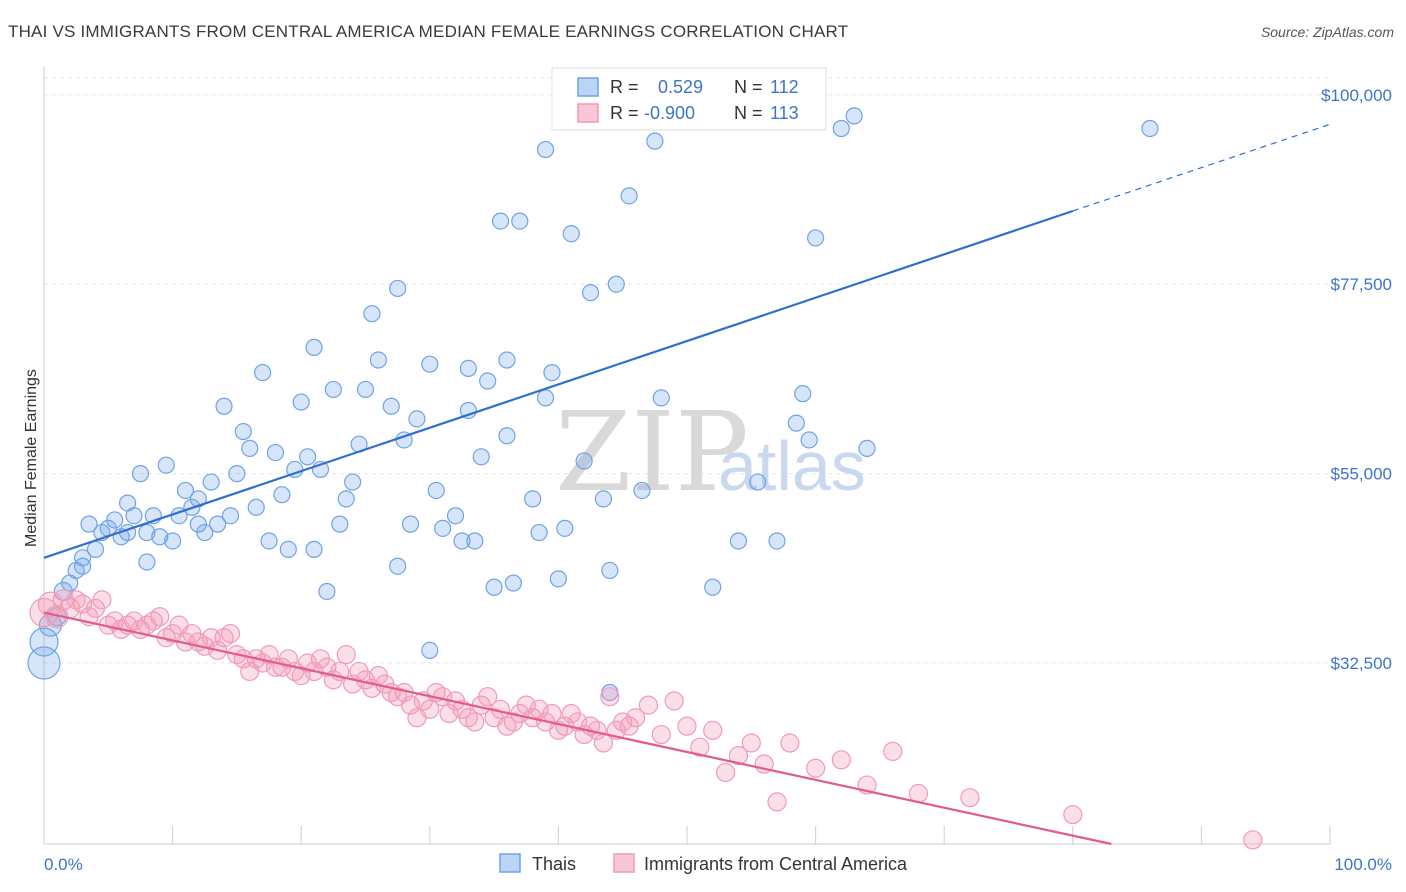 Image resolution: width=1406 pixels, height=892 pixels. I want to click on legend-bottom-swatch-thais, so click(510, 863).